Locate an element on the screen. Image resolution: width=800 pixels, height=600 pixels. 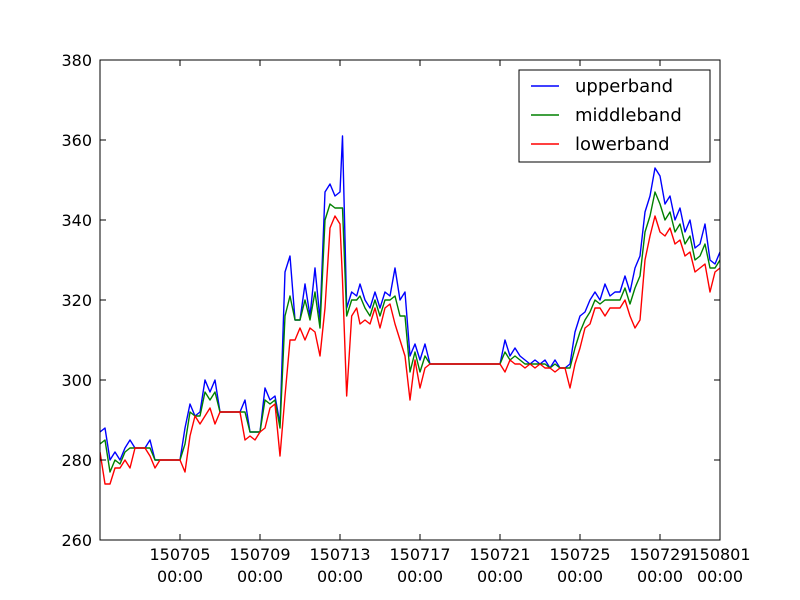
x-tick-label-date: 150705 is located at coordinates (179, 554).